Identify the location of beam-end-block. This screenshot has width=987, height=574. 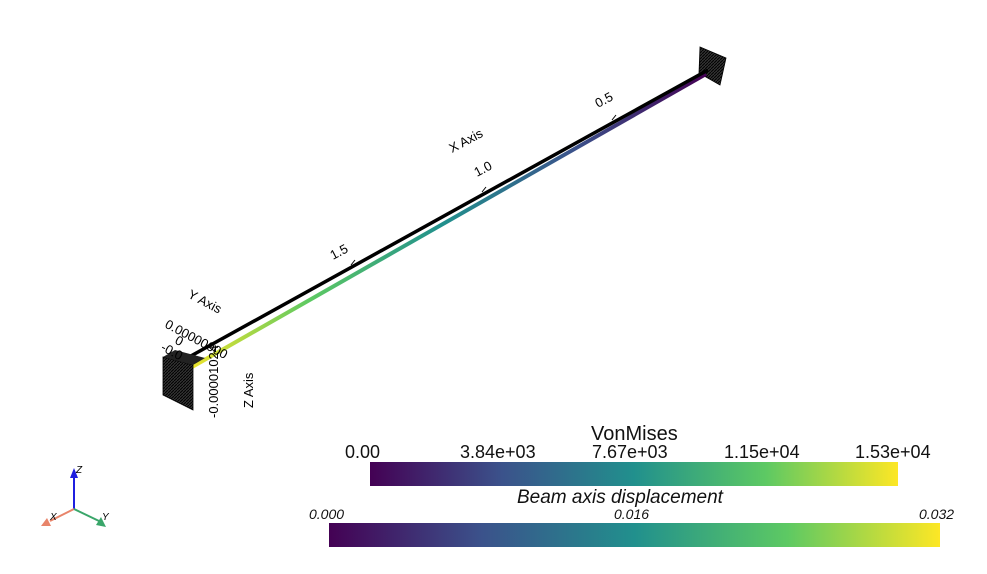
(712, 66).